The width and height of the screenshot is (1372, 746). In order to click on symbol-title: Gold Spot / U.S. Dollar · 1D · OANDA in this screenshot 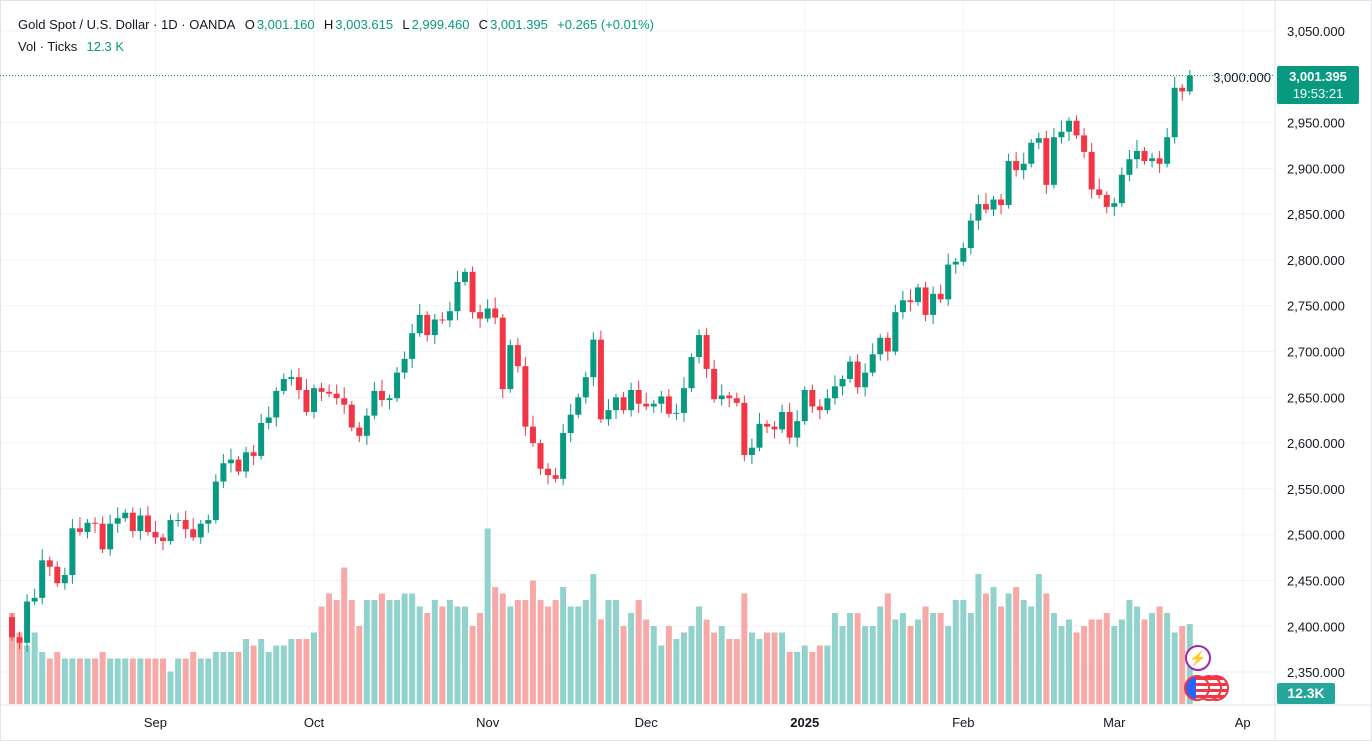, I will do `click(127, 24)`.